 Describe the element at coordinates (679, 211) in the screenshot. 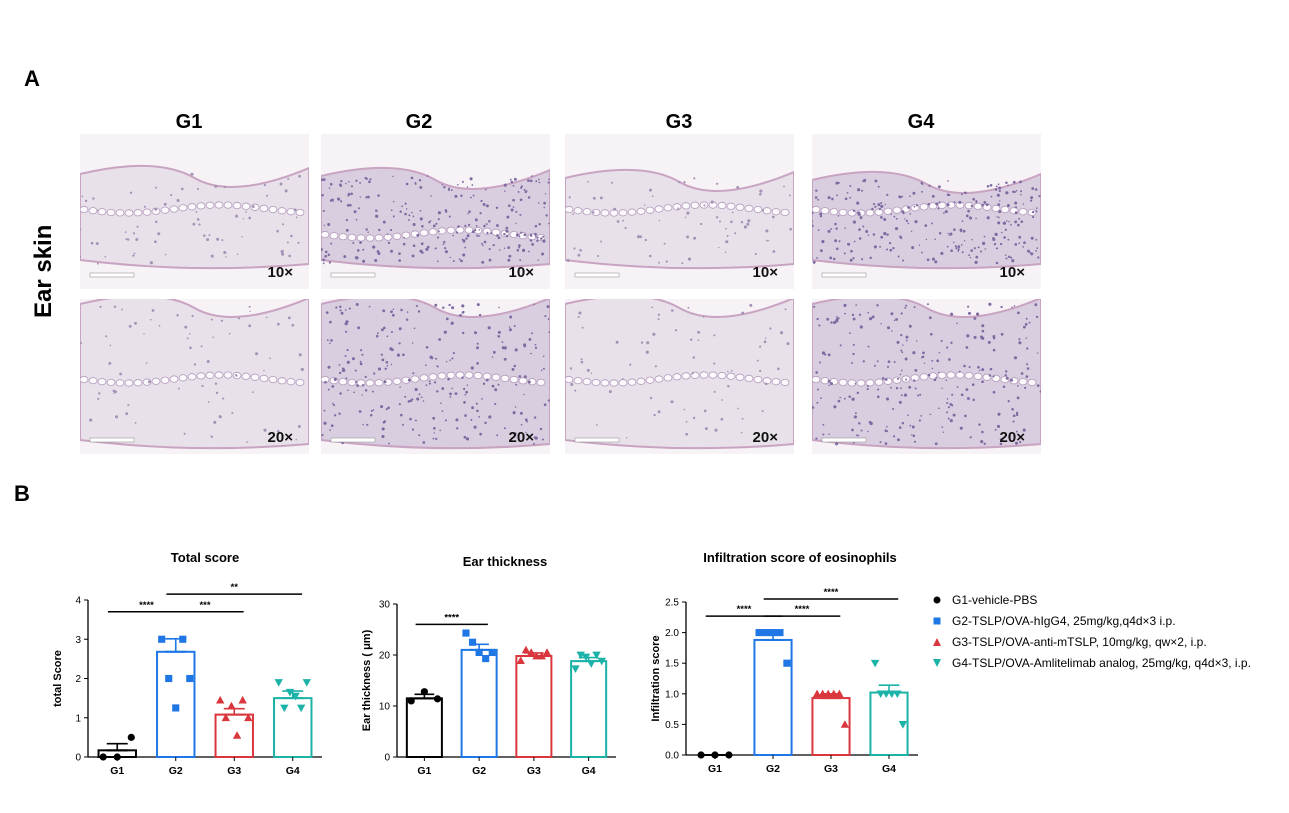

I see `micrograph-g3-10x: 10×` at that location.